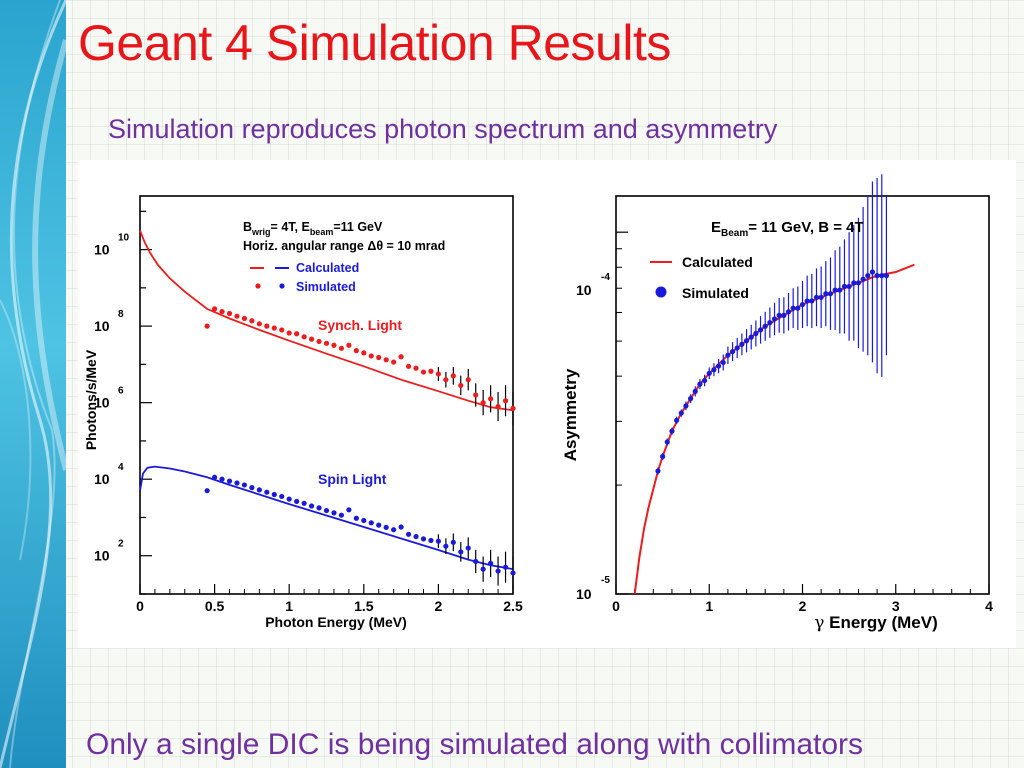 This screenshot has height=768, width=1024. I want to click on synch-light-calculated-curve, so click(326, 321).